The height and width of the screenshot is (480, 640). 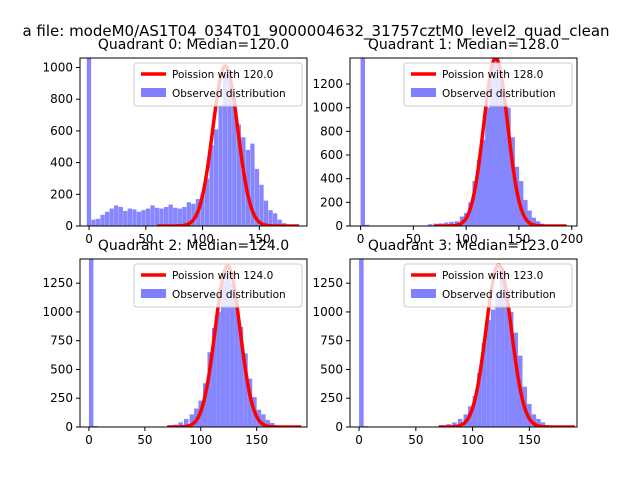 I want to click on quadrant-1-legend-observed-label: Observed distribution, so click(x=499, y=94).